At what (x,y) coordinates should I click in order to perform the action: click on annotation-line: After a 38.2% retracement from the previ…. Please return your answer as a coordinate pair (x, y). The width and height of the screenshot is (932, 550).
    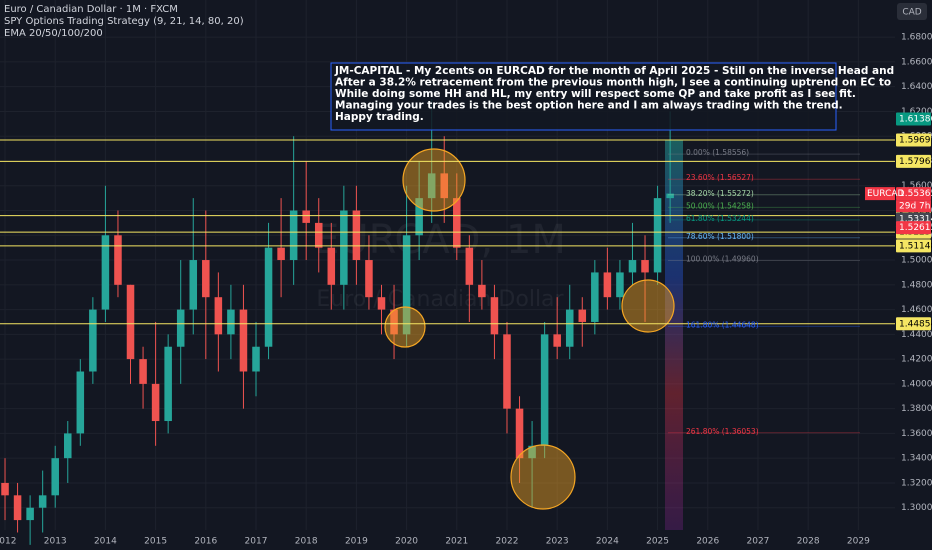
    Looking at the image, I should click on (633, 83).